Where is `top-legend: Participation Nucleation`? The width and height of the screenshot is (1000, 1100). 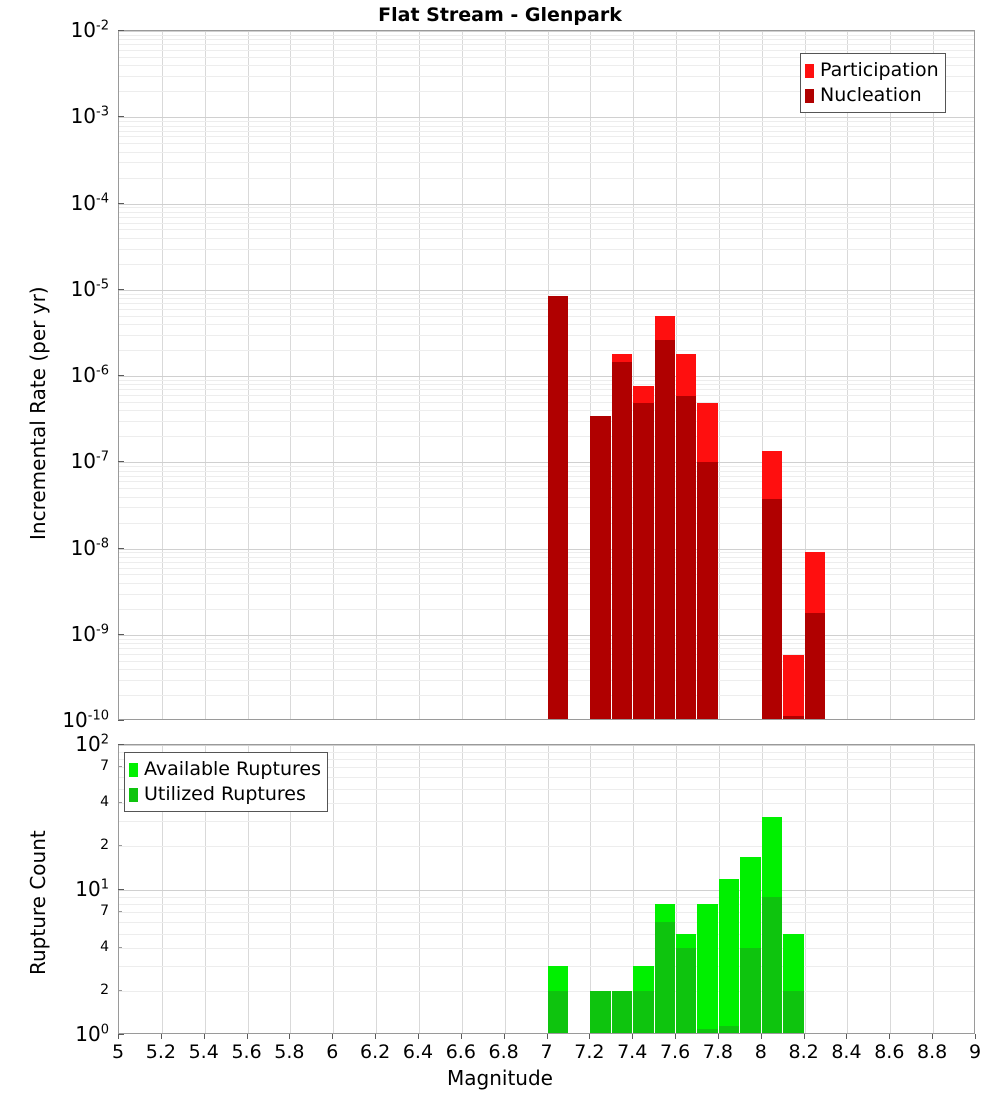 top-legend: Participation Nucleation is located at coordinates (873, 83).